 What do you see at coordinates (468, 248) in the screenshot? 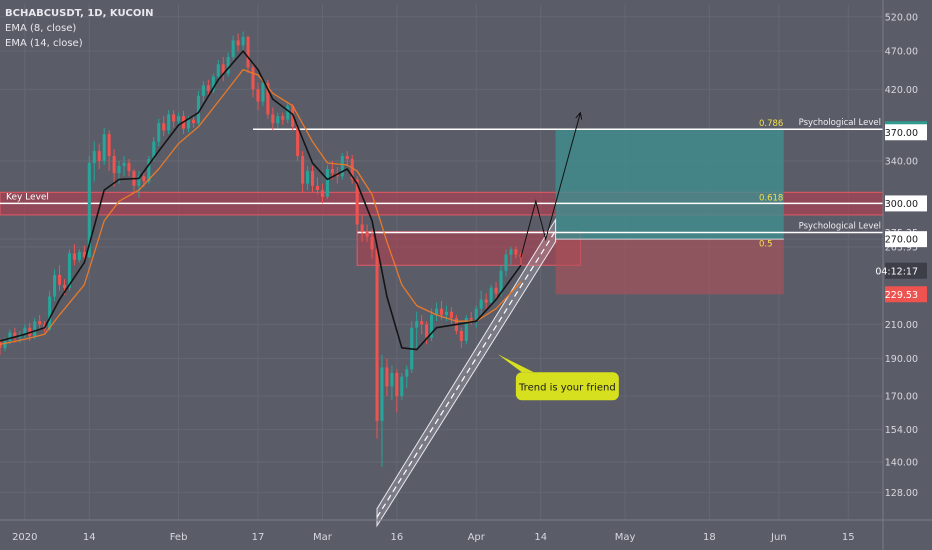
I see `supply-zone` at bounding box center [468, 248].